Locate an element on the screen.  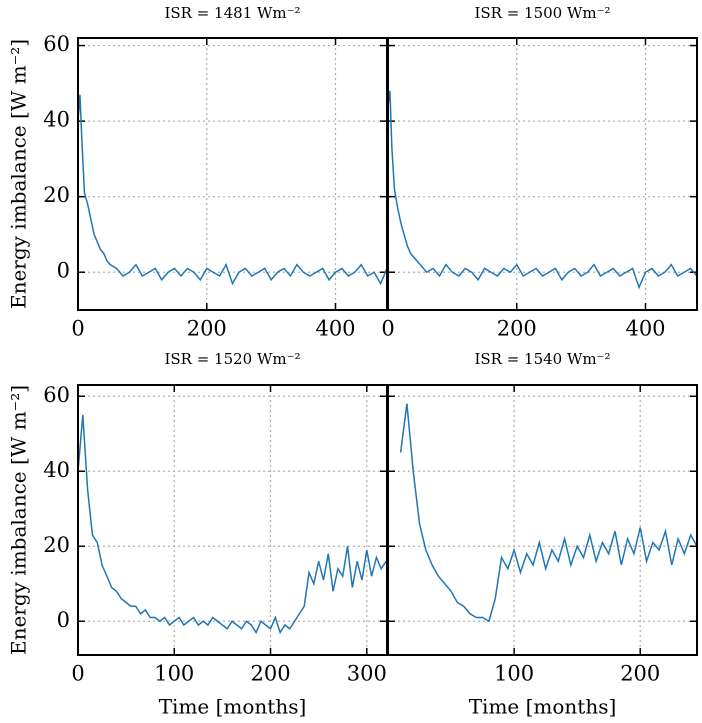
x-tick-label: 300 is located at coordinates (367, 674).